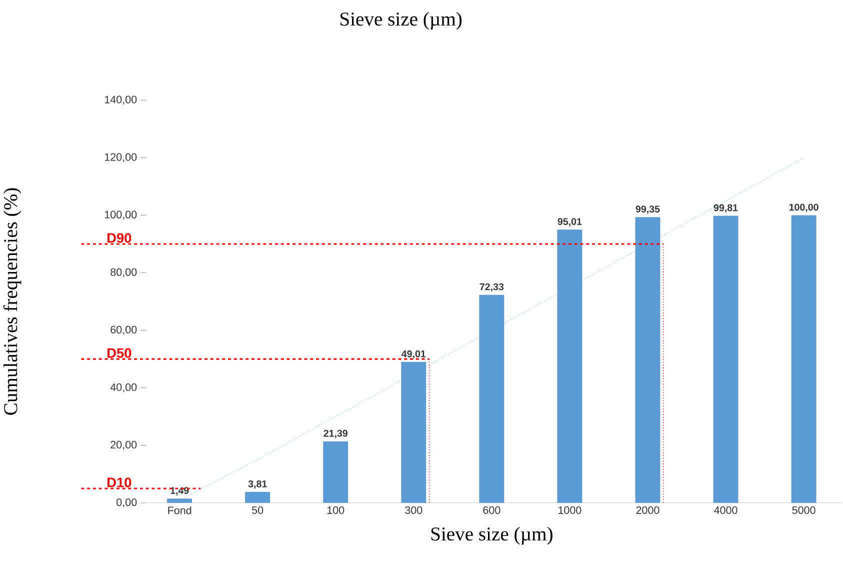 This screenshot has width=843, height=587. What do you see at coordinates (648, 510) in the screenshot?
I see `x-tick-label: 2000` at bounding box center [648, 510].